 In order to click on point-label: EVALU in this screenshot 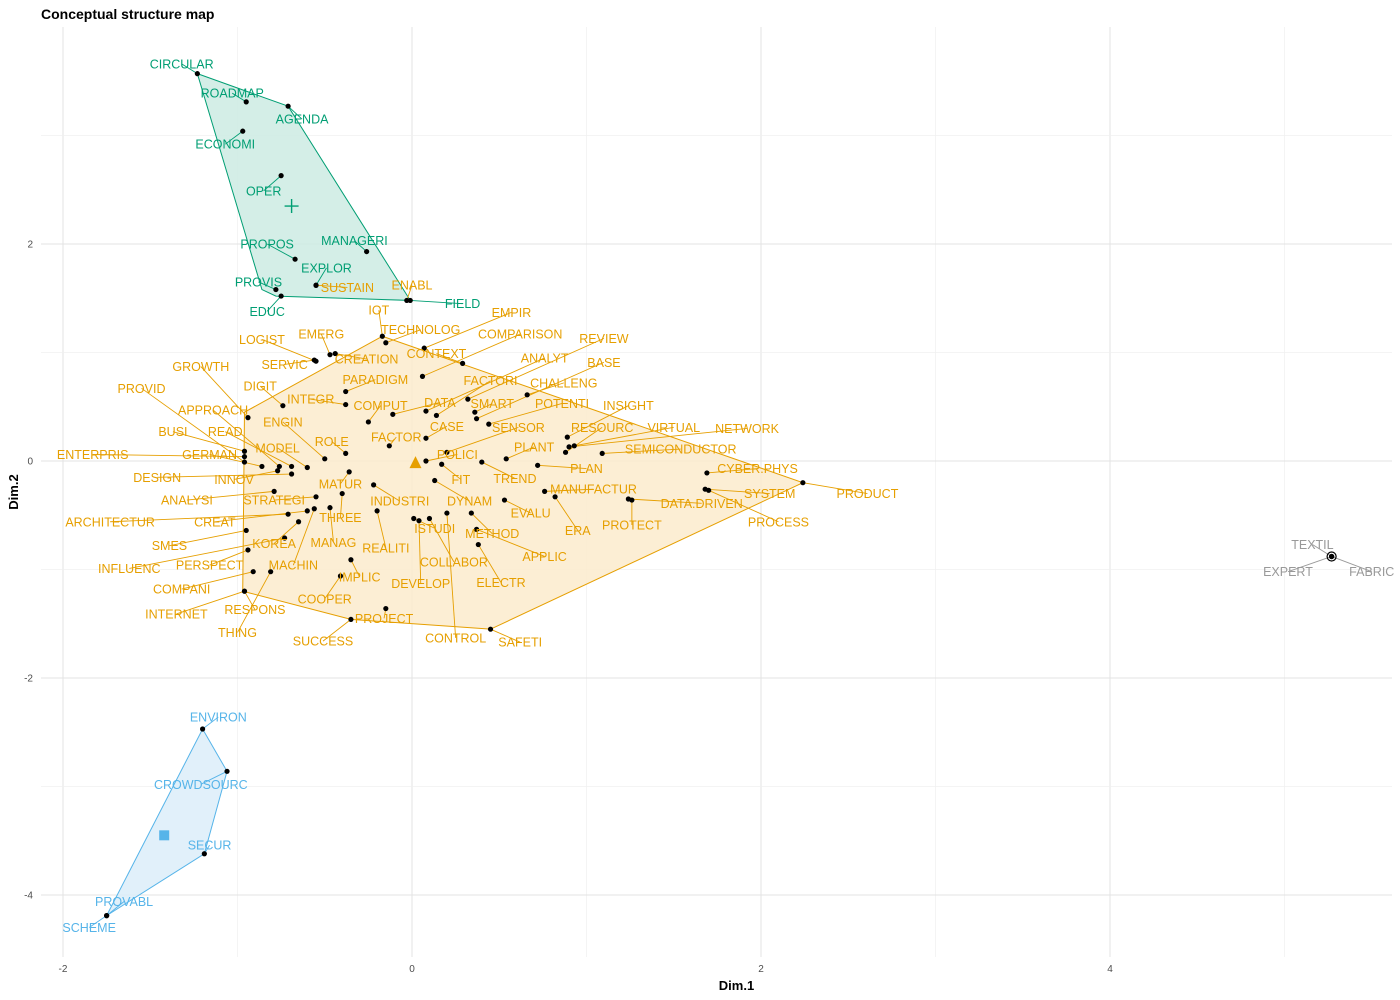, I will do `click(531, 514)`.